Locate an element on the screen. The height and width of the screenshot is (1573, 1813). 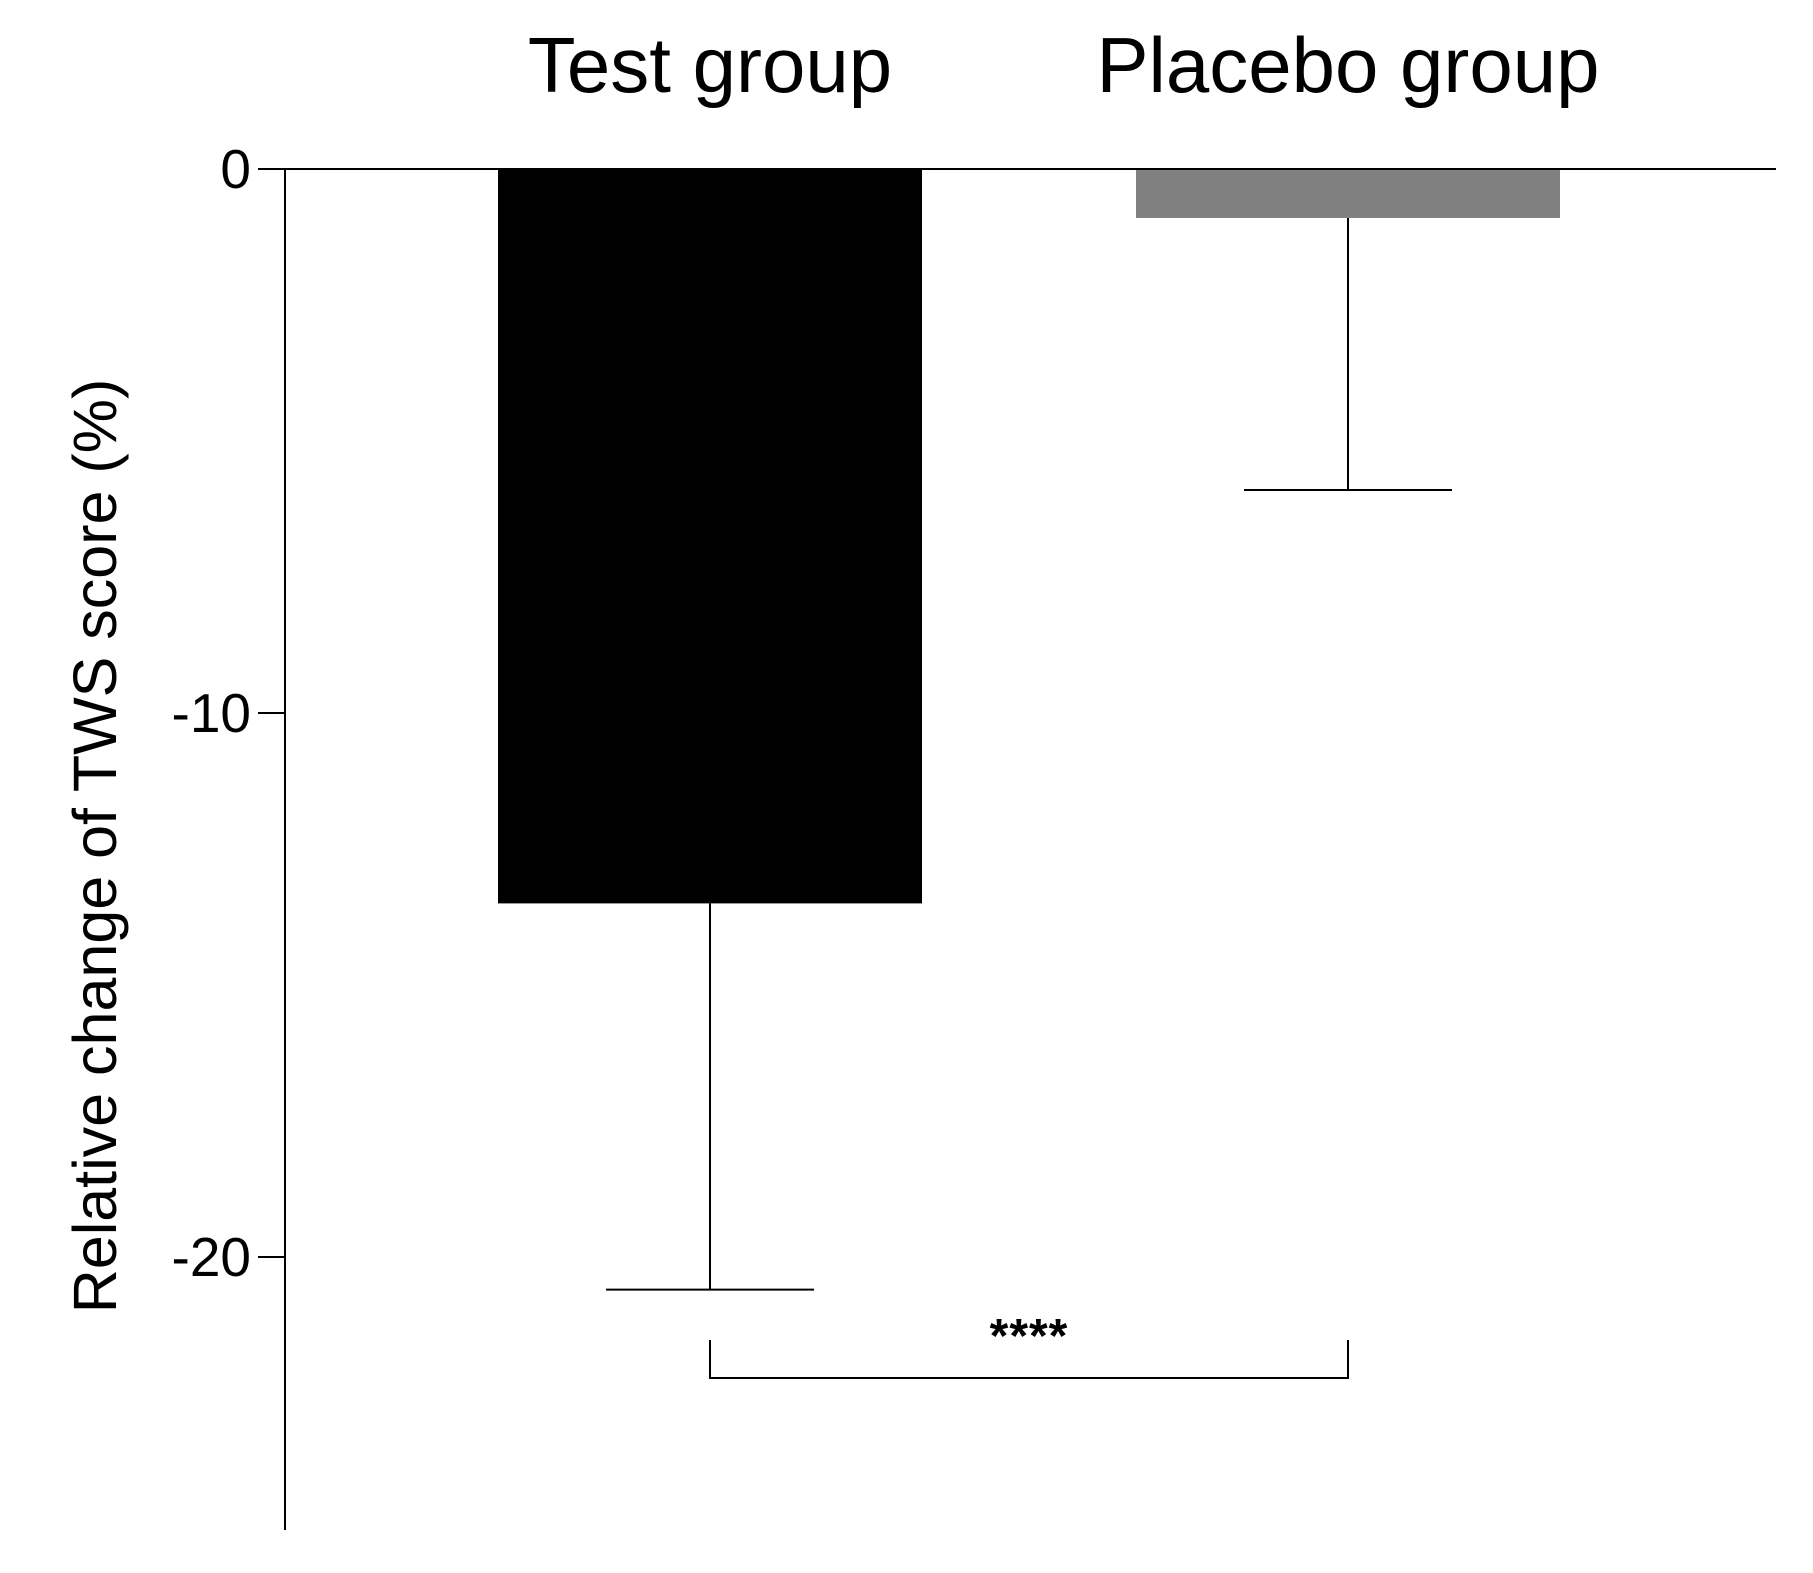
significance-bracket is located at coordinates (1029, 1359).